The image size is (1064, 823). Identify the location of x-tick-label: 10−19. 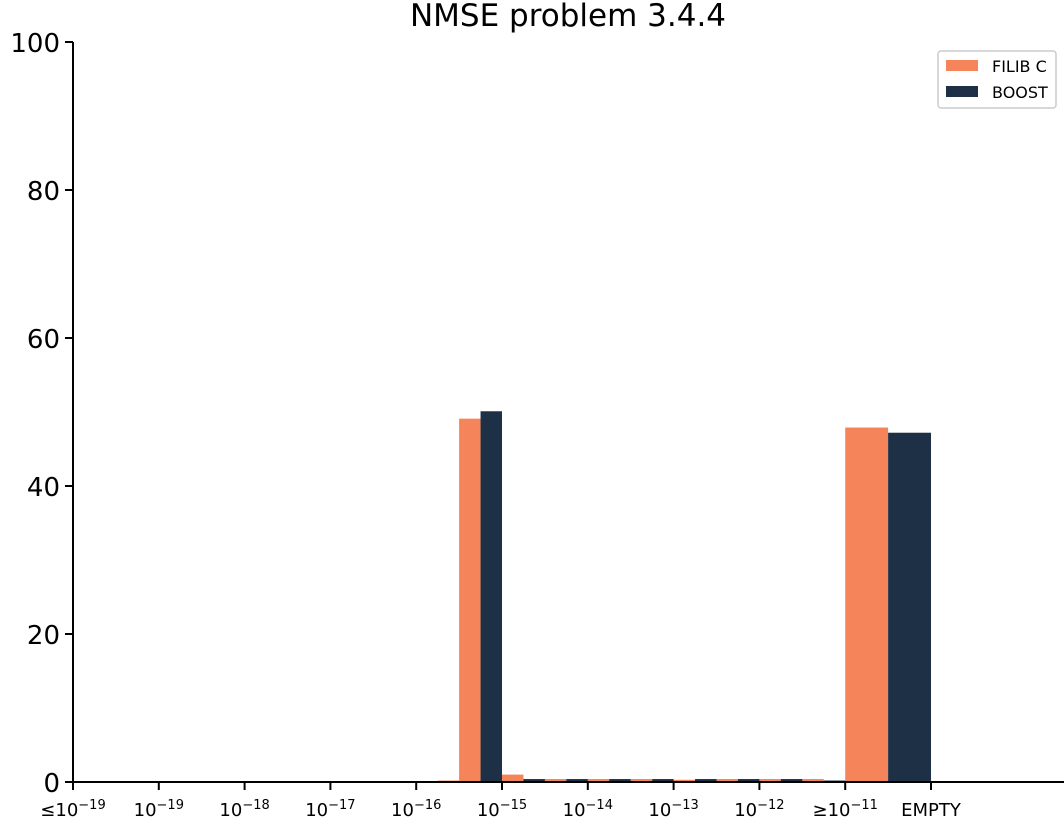
(159, 809).